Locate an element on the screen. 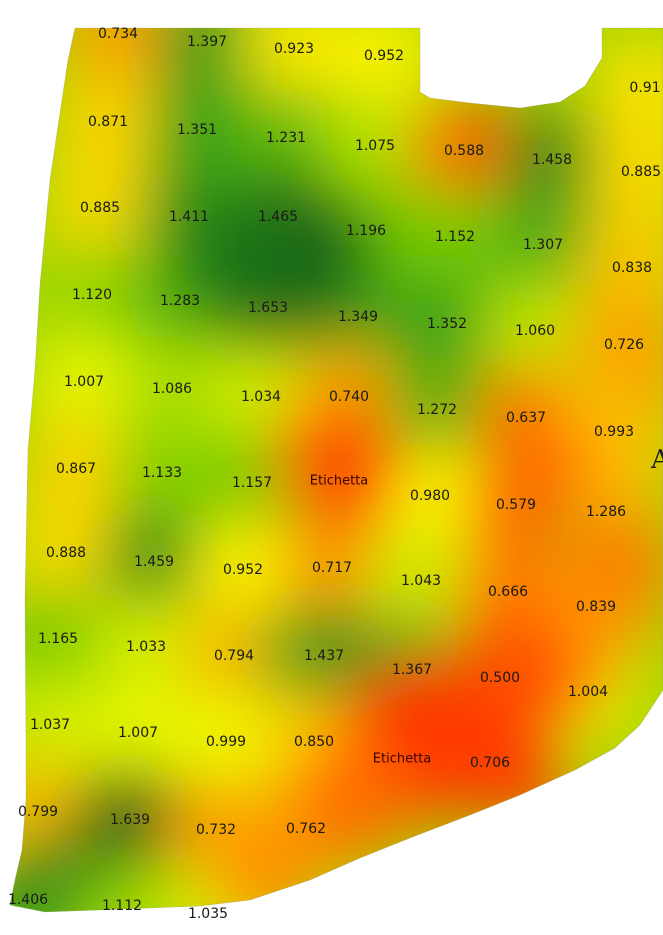 This screenshot has width=663, height=935. value-label: 0.91 is located at coordinates (644, 88).